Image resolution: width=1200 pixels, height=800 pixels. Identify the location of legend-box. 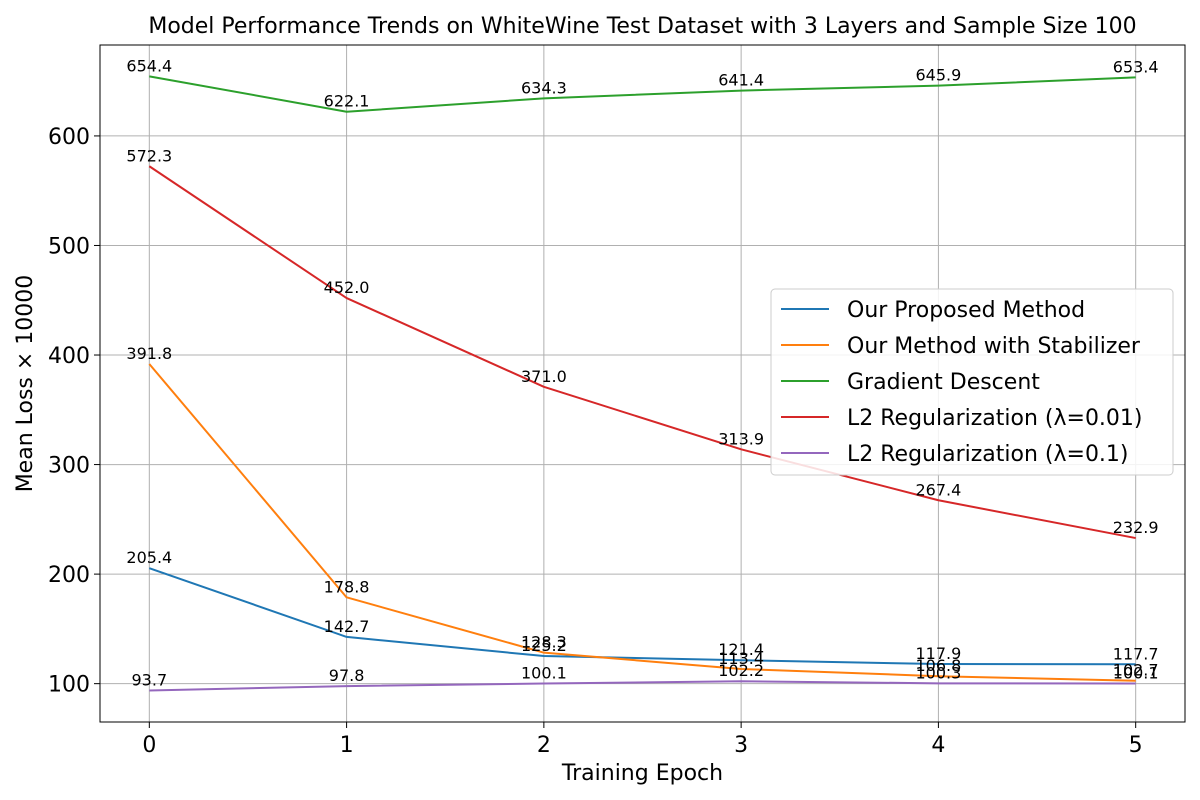
(972, 382).